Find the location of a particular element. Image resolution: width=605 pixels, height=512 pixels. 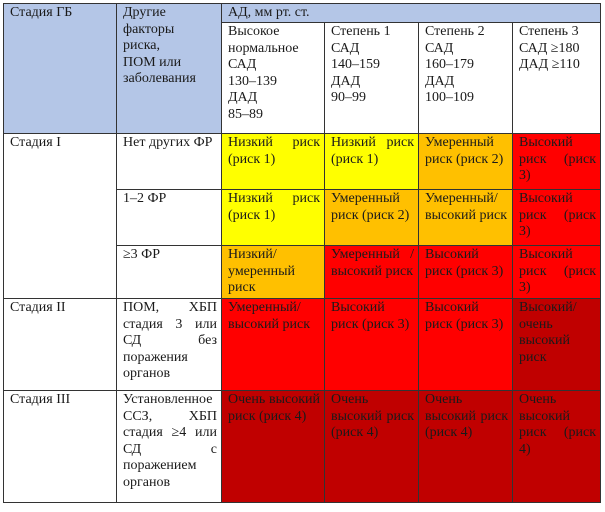

stage-label: Стадия III is located at coordinates (60, 446).